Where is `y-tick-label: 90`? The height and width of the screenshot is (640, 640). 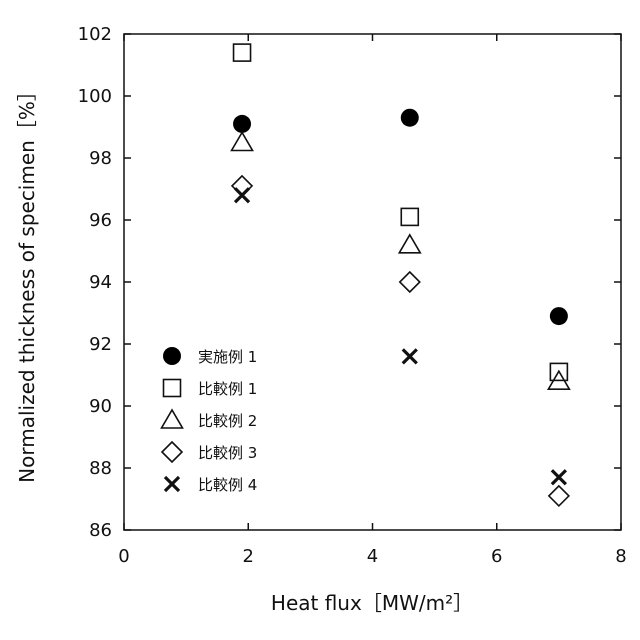
y-tick-label: 90 is located at coordinates (100, 406).